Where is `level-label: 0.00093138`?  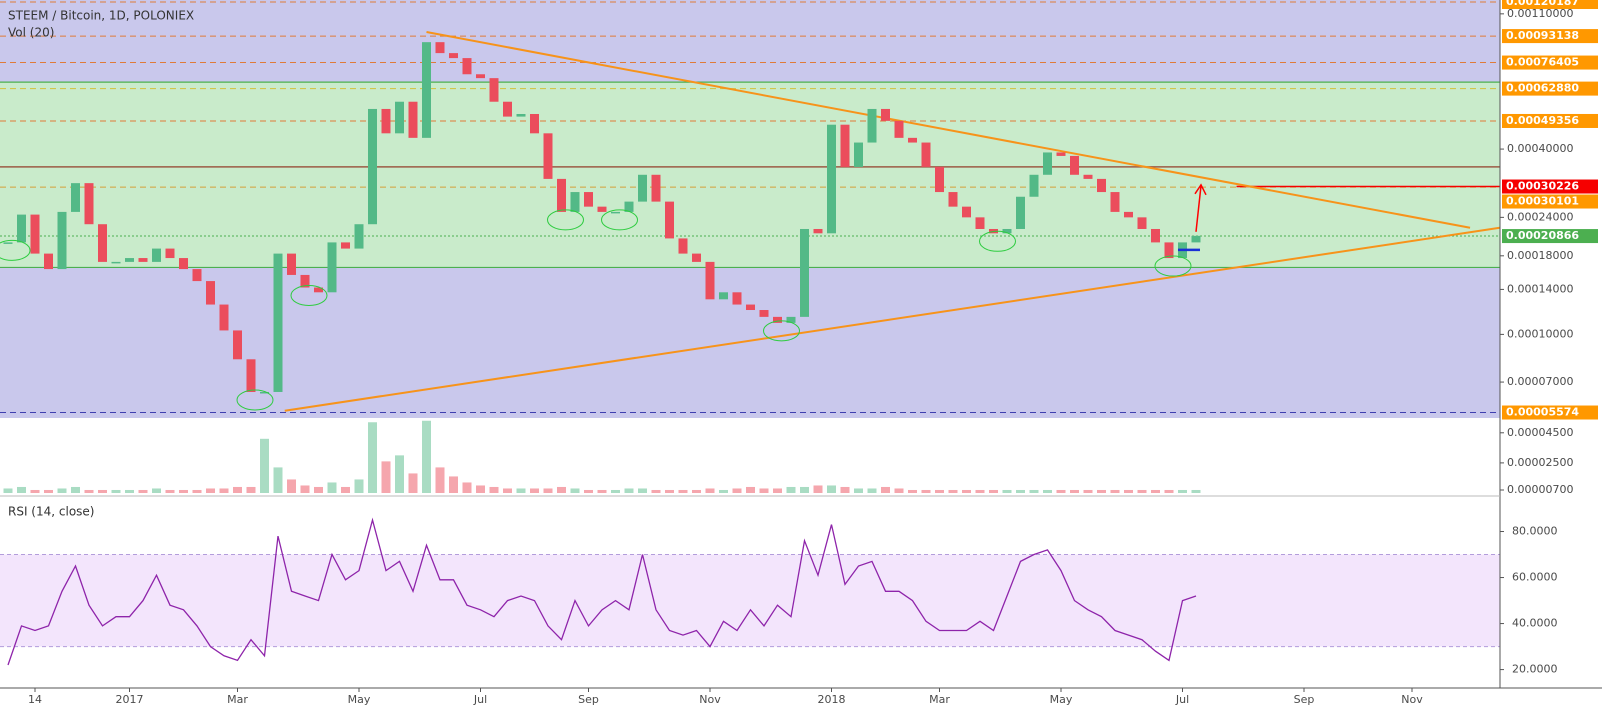
level-label: 0.00093138 is located at coordinates (1542, 35).